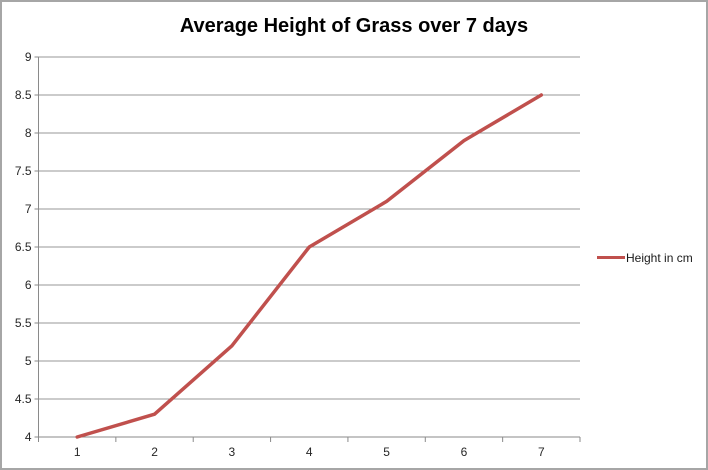 The image size is (708, 470). I want to click on y-axis-label: 5.5, so click(23, 323).